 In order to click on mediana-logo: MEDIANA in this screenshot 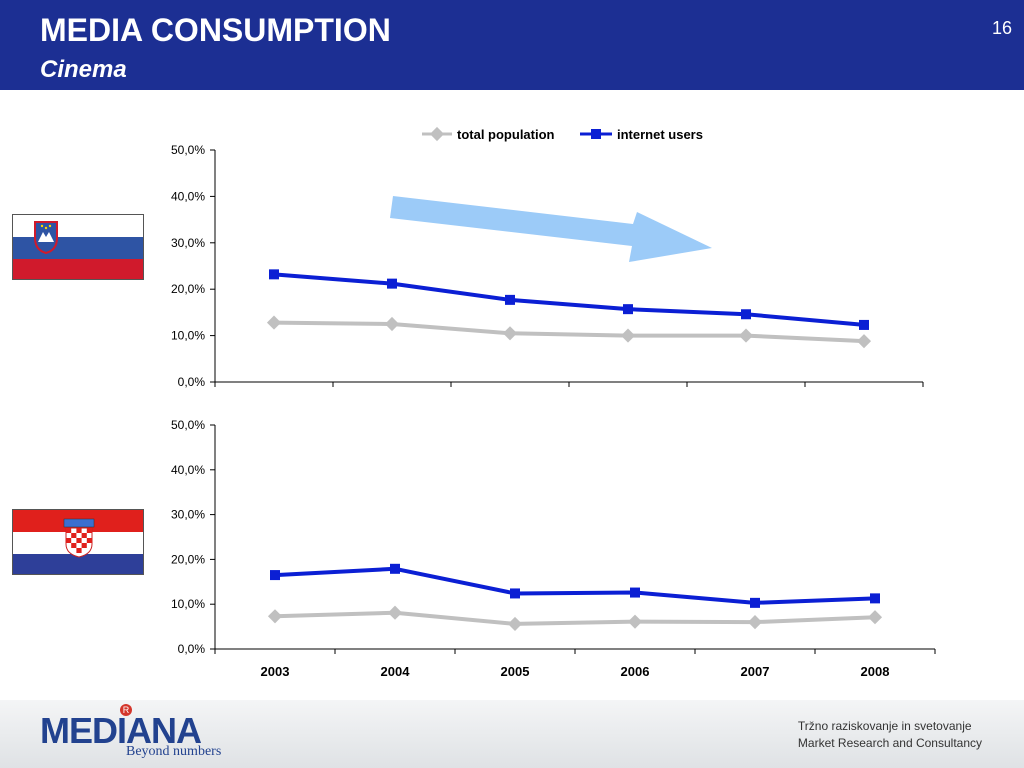, I will do `click(121, 730)`.